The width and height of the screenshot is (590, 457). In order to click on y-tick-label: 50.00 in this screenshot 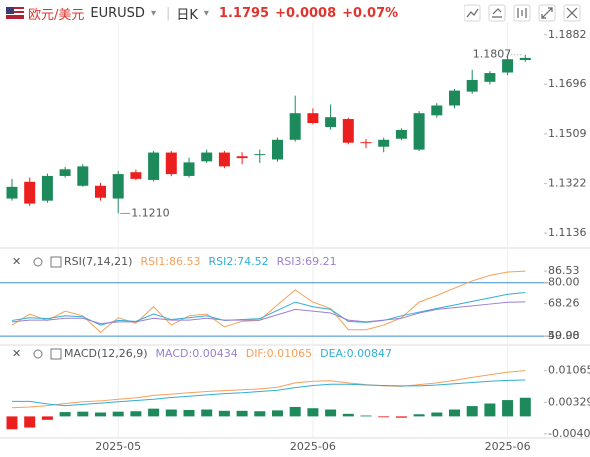, I will do `click(564, 335)`.